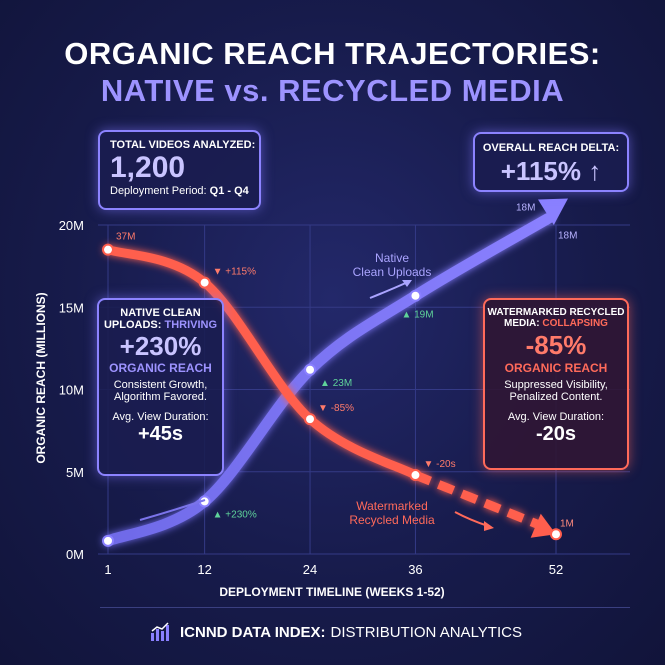 Image resolution: width=665 pixels, height=665 pixels. Describe the element at coordinates (525, 208) in the screenshot. I see `data-label-native-end: 18M` at that location.